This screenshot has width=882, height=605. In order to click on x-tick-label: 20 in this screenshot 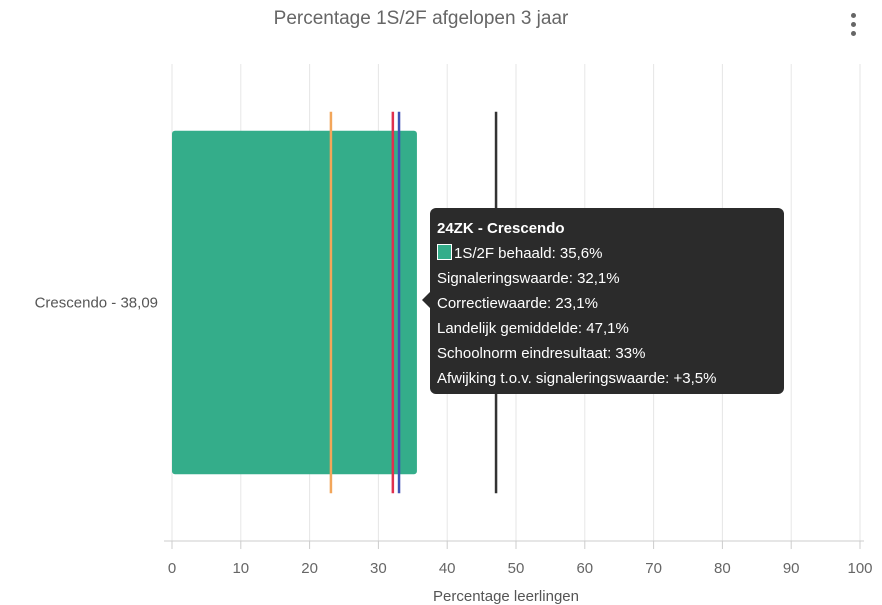, I will do `click(309, 568)`.